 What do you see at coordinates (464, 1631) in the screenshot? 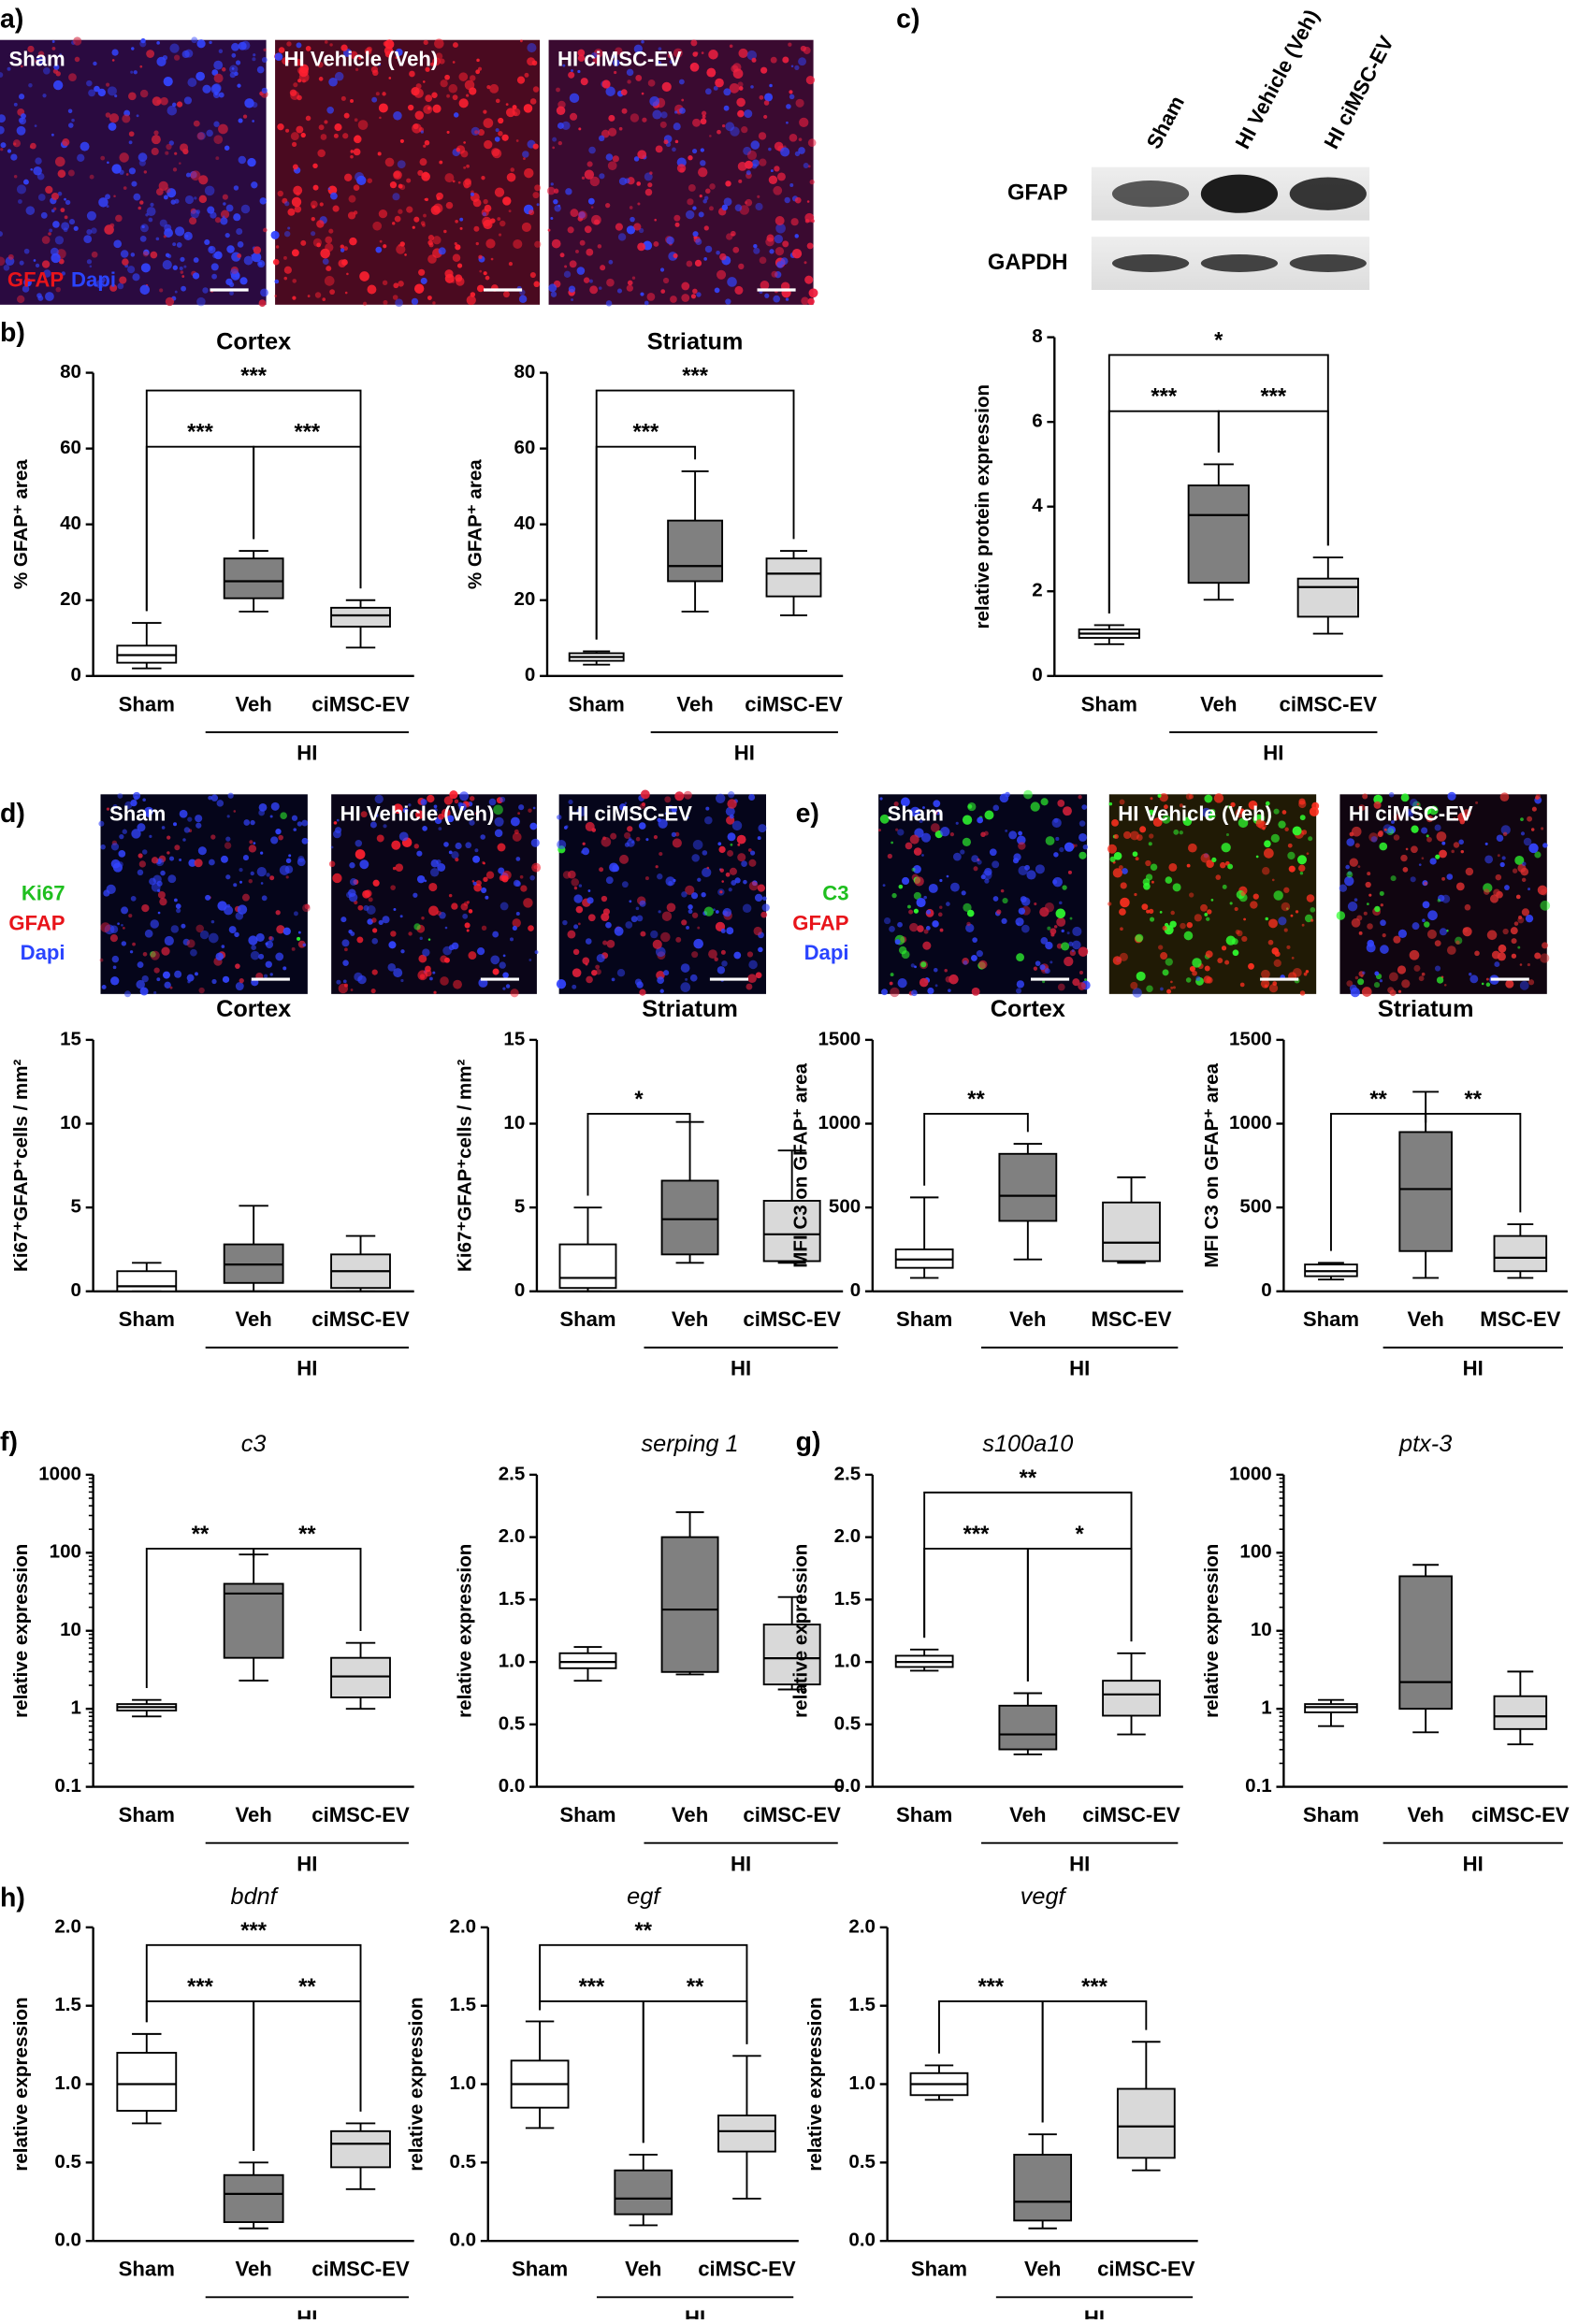
I see `y-axis-label: relative expression` at bounding box center [464, 1631].